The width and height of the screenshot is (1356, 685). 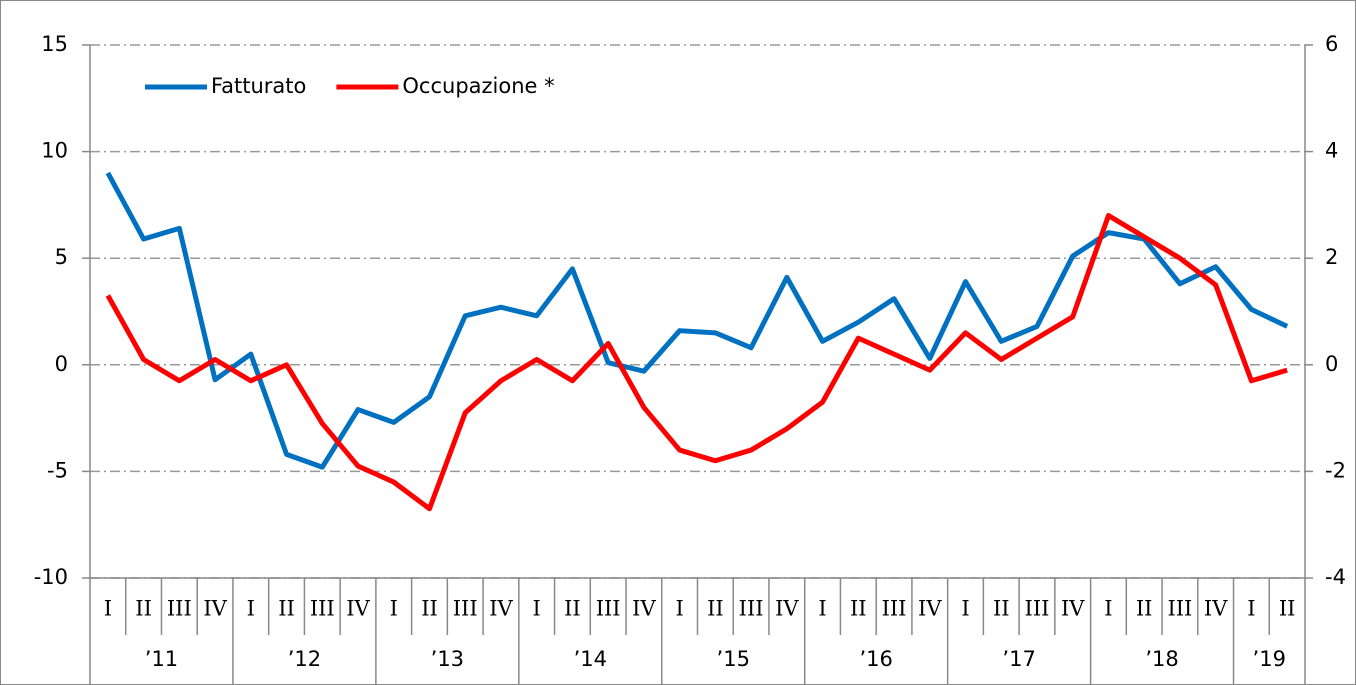 What do you see at coordinates (57, 470) in the screenshot?
I see `y-tick-label: -5` at bounding box center [57, 470].